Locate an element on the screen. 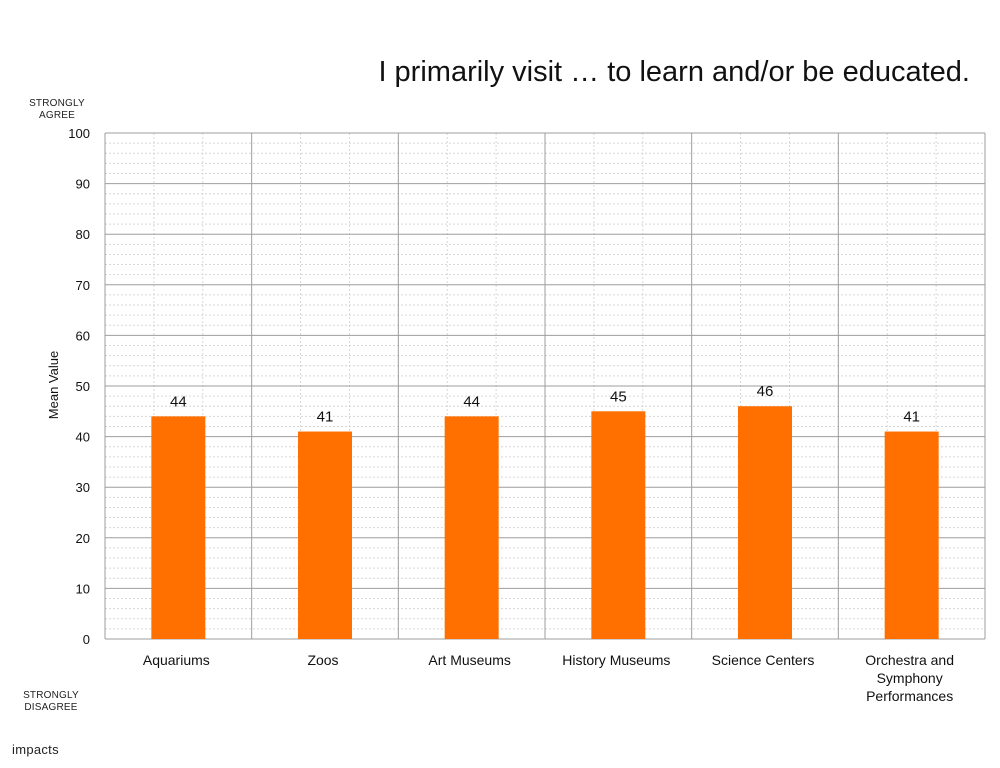 The width and height of the screenshot is (1000, 768). x-tick-label-line: Aquariums is located at coordinates (176, 660).